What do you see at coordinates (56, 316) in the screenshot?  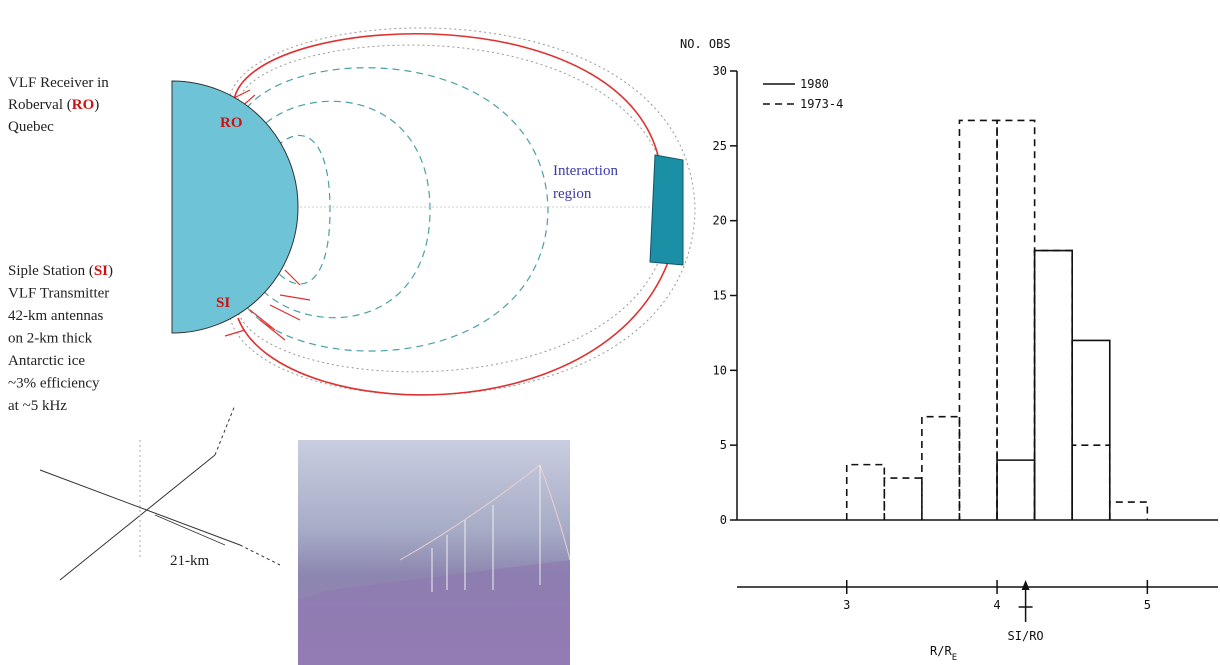 I see `station-line: 42-km antennas` at bounding box center [56, 316].